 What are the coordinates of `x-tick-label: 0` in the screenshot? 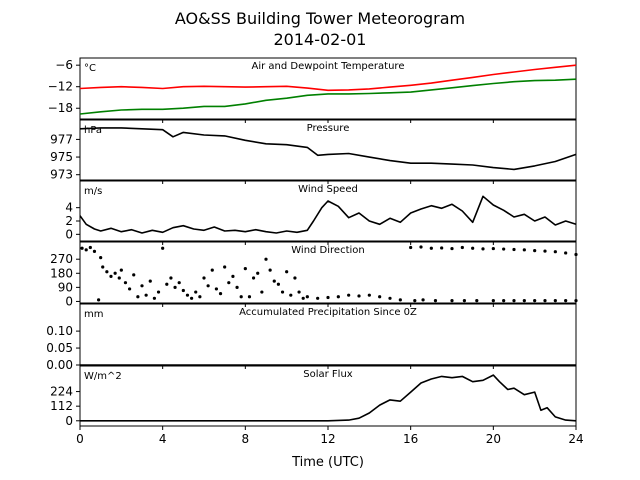 It's located at (80, 439).